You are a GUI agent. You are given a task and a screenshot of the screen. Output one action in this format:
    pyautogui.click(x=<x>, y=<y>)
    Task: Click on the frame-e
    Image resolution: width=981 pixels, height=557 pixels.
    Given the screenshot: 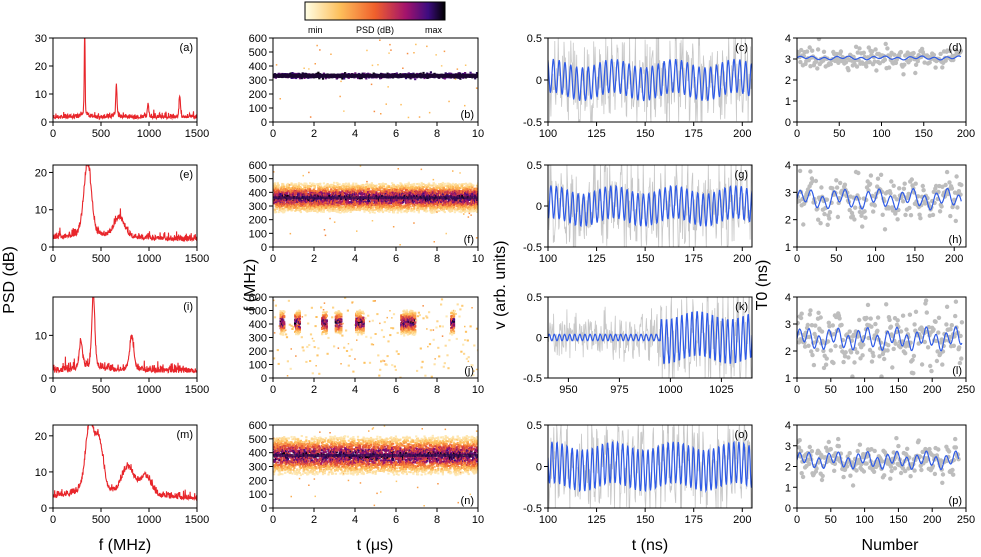 What is the action you would take?
    pyautogui.click(x=125, y=206)
    